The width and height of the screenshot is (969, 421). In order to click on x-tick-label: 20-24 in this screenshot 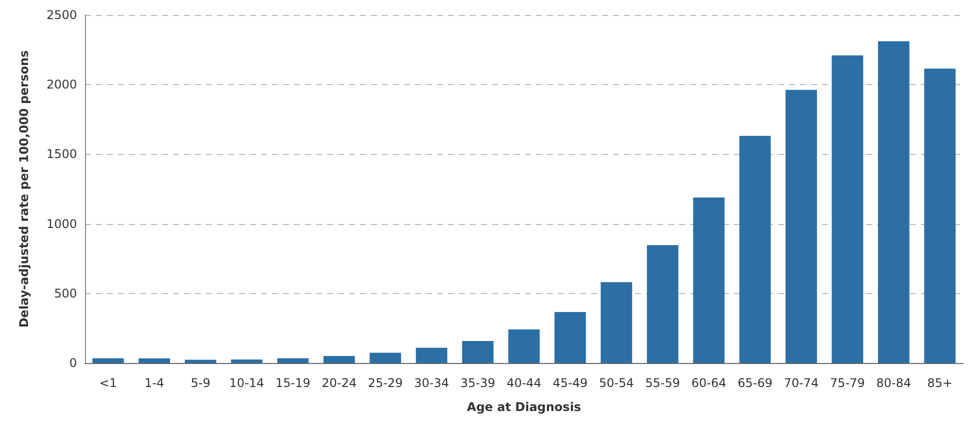, I will do `click(339, 383)`.